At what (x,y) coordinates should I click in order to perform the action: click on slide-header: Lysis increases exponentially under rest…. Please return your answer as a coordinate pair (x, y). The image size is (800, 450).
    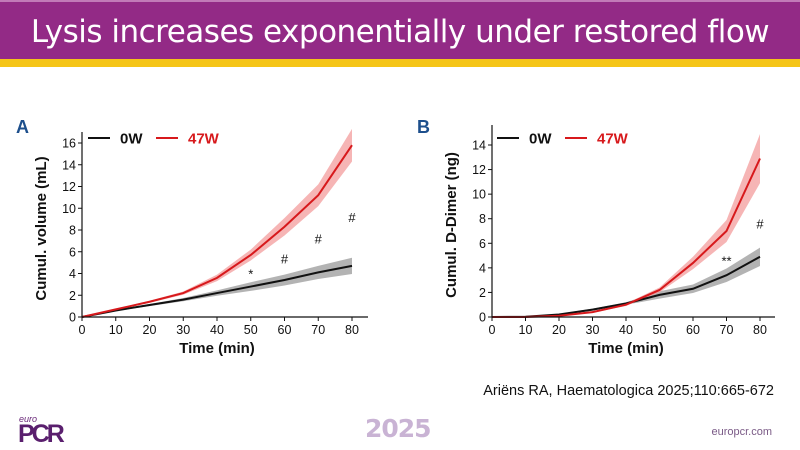
    Looking at the image, I should click on (400, 30).